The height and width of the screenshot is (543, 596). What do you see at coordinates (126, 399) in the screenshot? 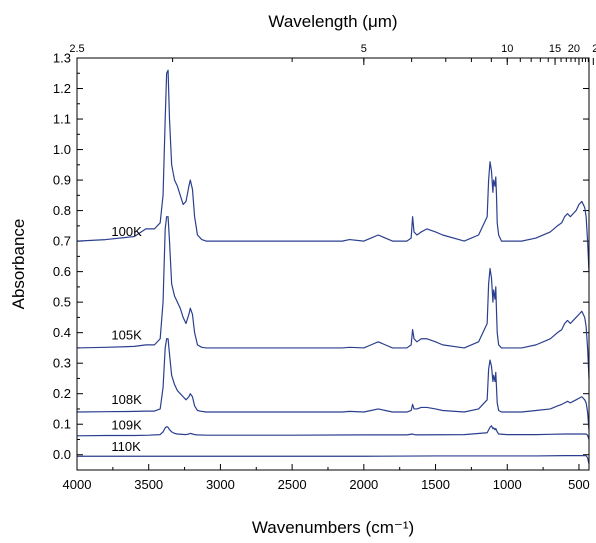
I see `series-label-108K: 108K` at bounding box center [126, 399].